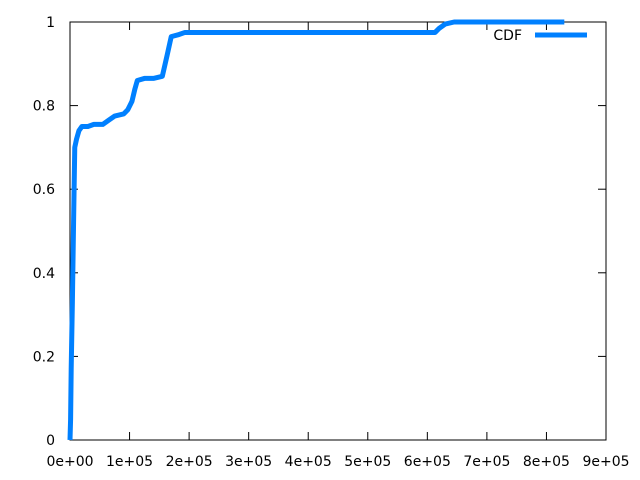  I want to click on x-tick-label: 8e+05, so click(546, 462).